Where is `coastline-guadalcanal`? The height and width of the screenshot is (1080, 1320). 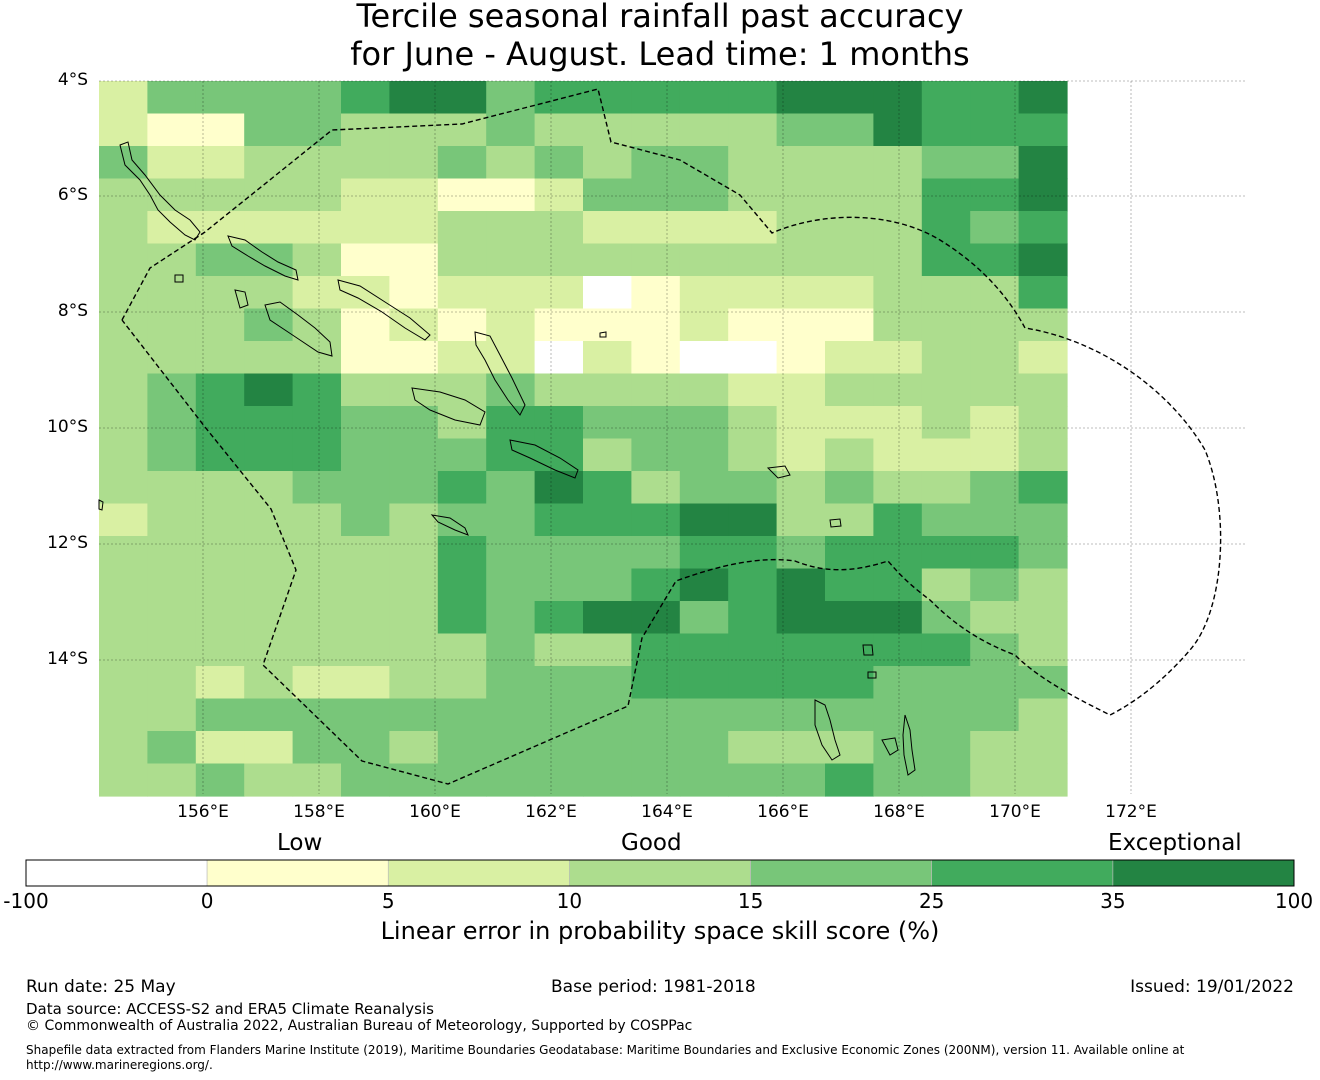 coastline-guadalcanal is located at coordinates (448, 406).